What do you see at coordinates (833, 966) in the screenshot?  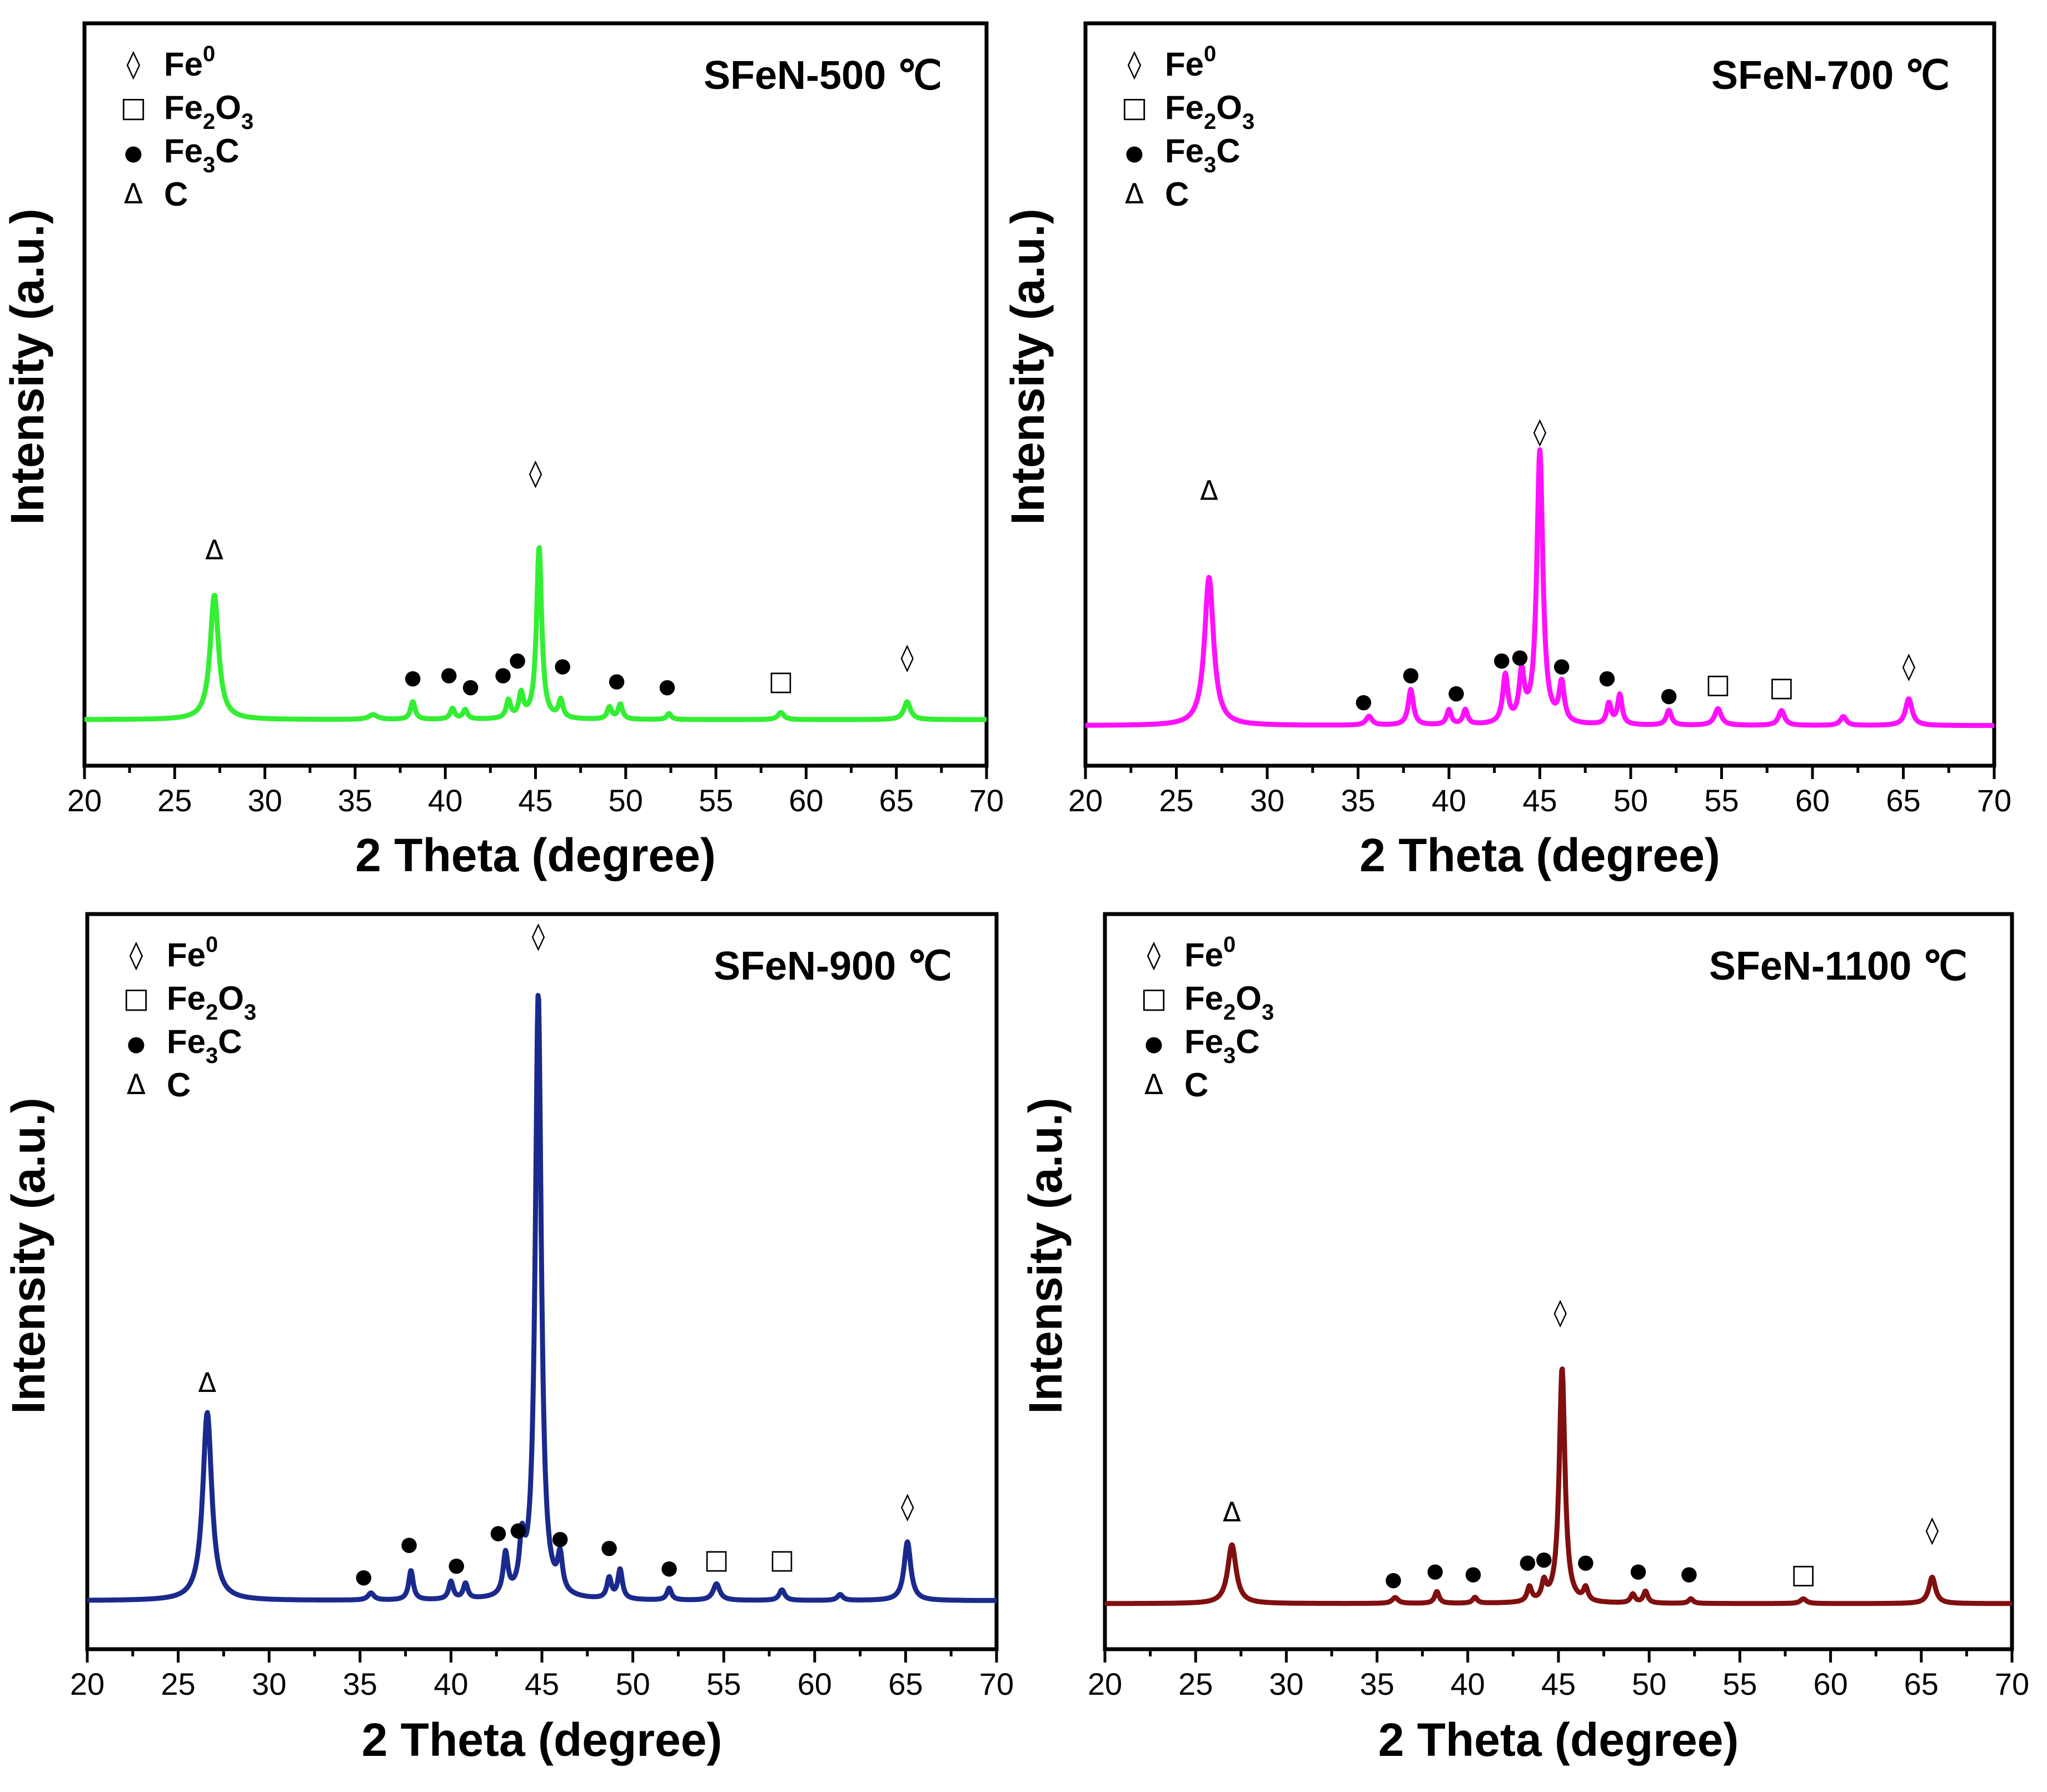 I see `panel-title: SFeN-900 ℃` at bounding box center [833, 966].